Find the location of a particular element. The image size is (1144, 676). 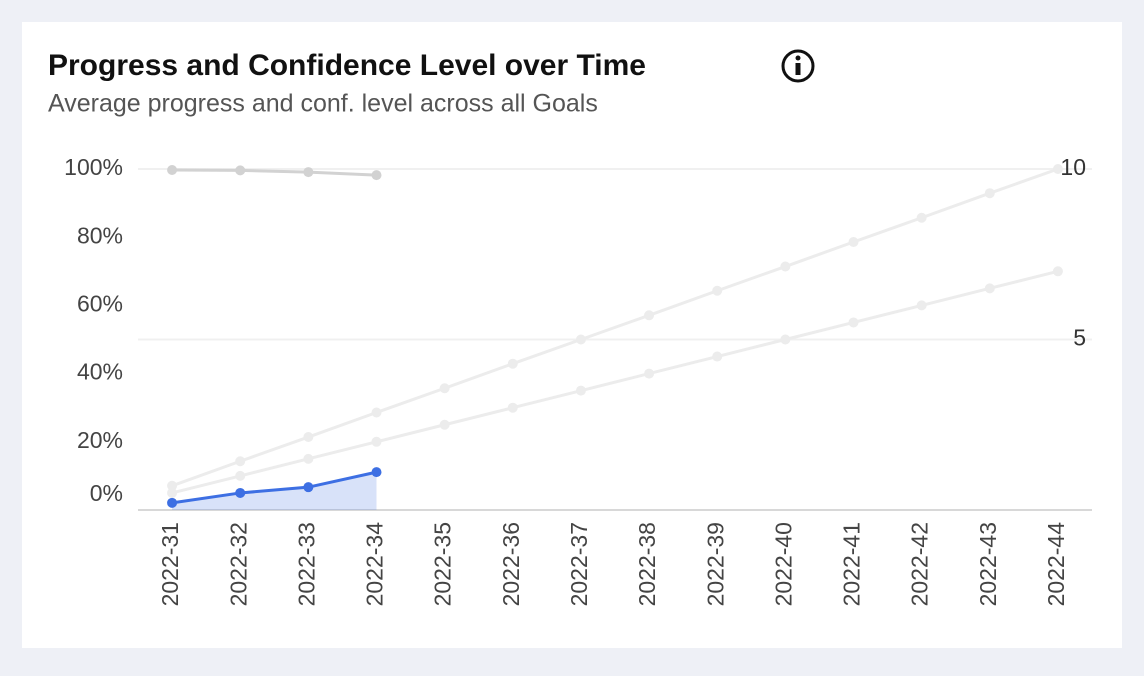

x-tick-label: 2022-37 is located at coordinates (579, 564).